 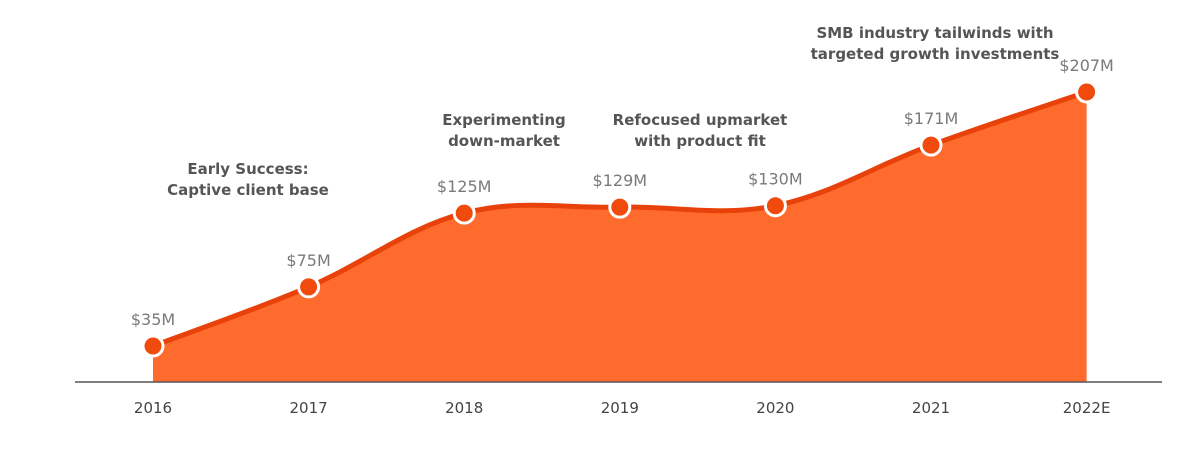 I want to click on x-tick-label-2022e: 2022E, so click(x=1087, y=408).